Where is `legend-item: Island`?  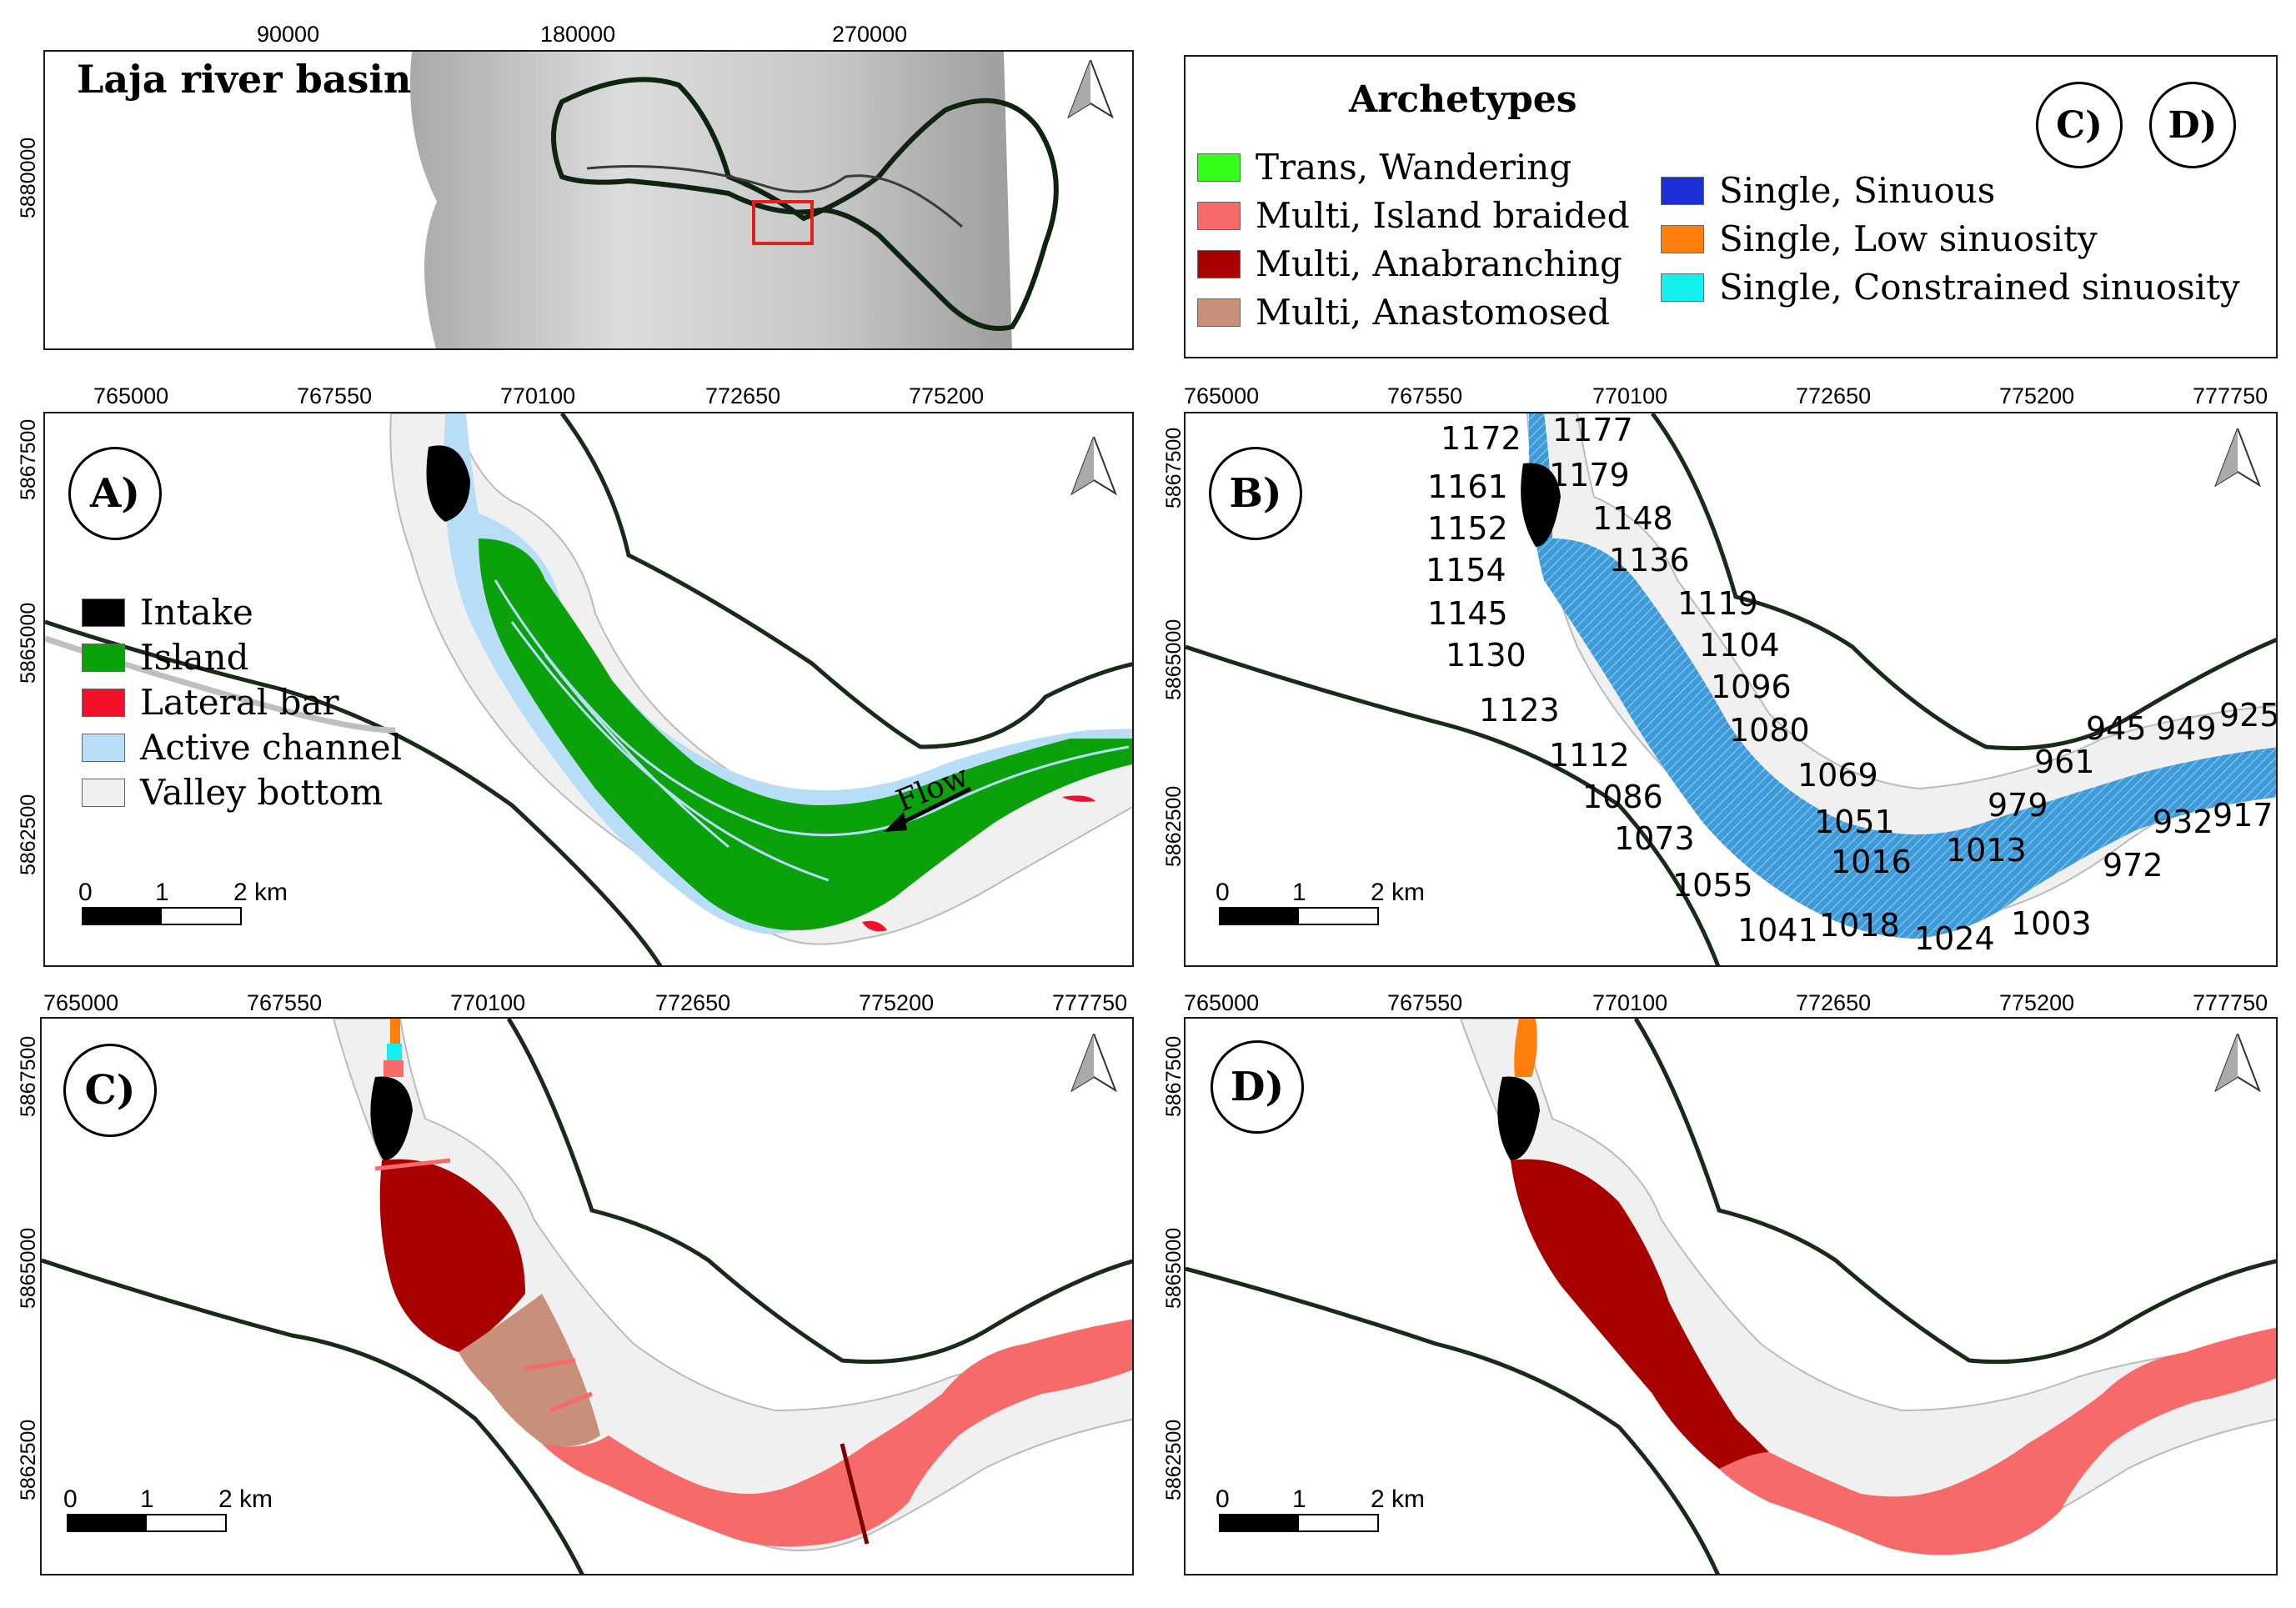
legend-item: Island is located at coordinates (165, 657).